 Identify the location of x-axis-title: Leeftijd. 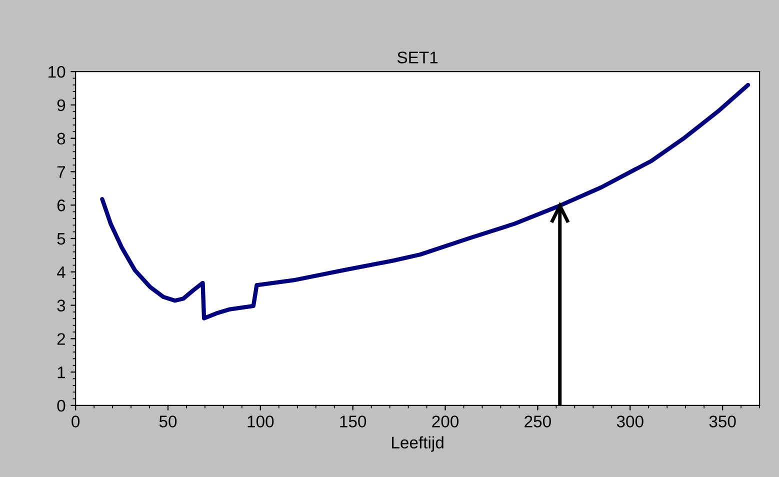
(418, 444).